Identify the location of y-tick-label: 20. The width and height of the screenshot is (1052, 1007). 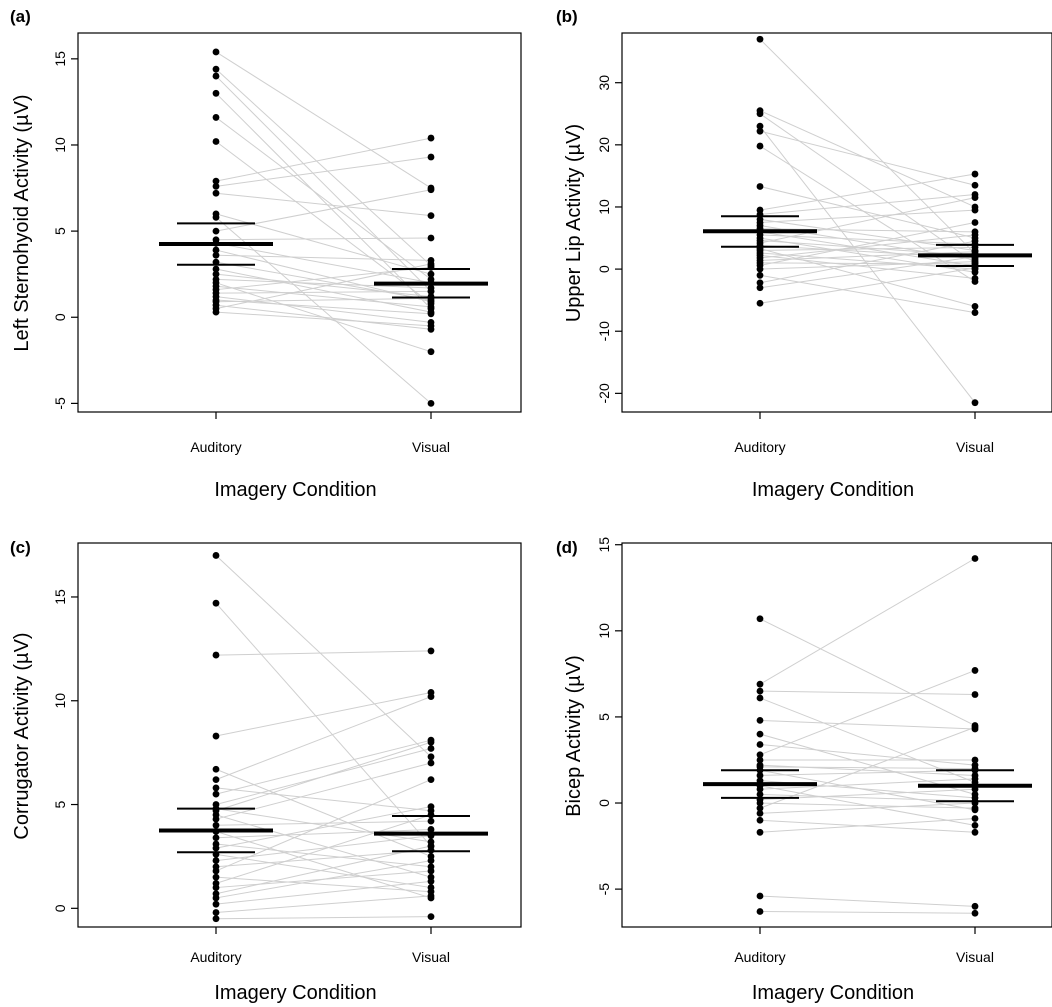
(604, 145).